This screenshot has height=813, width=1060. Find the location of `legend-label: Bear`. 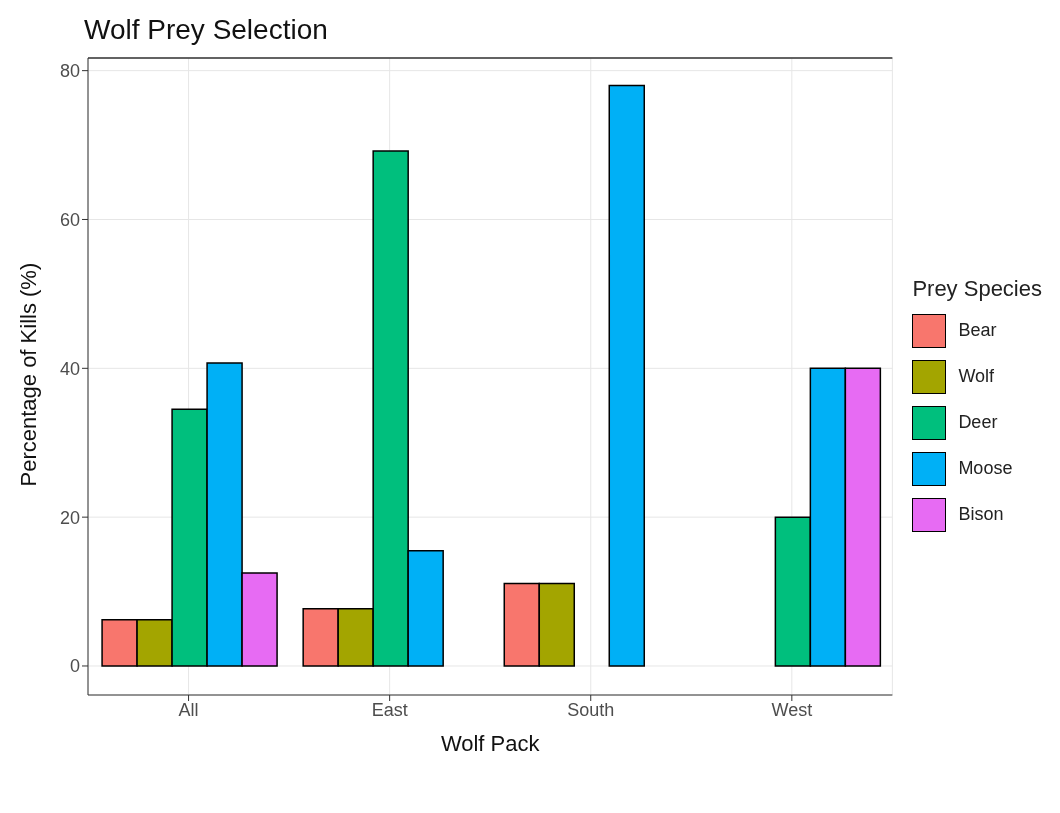

legend-label: Bear is located at coordinates (977, 330).